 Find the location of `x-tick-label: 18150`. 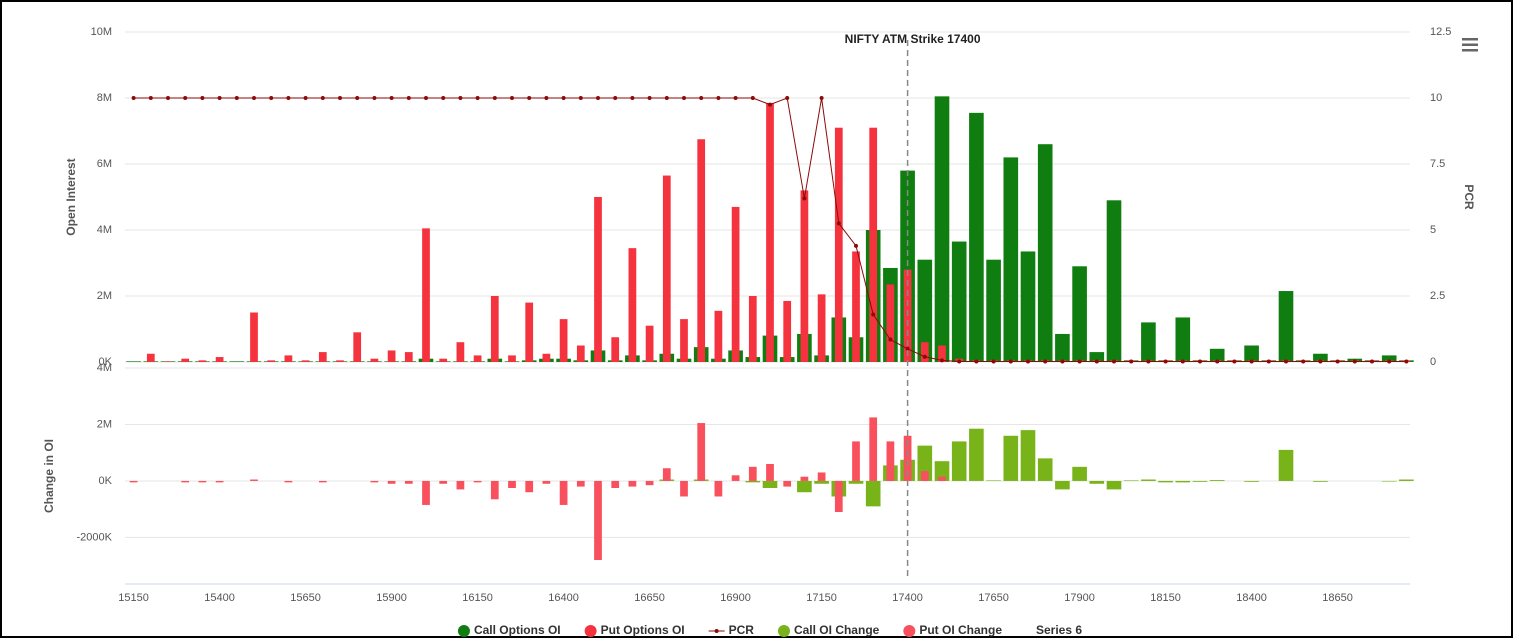

x-tick-label: 18150 is located at coordinates (1165, 598).